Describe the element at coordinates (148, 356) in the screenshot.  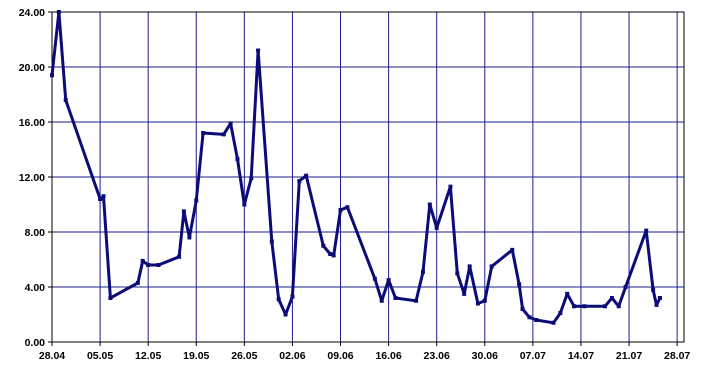
I see `x-tick-label: 12.05` at that location.